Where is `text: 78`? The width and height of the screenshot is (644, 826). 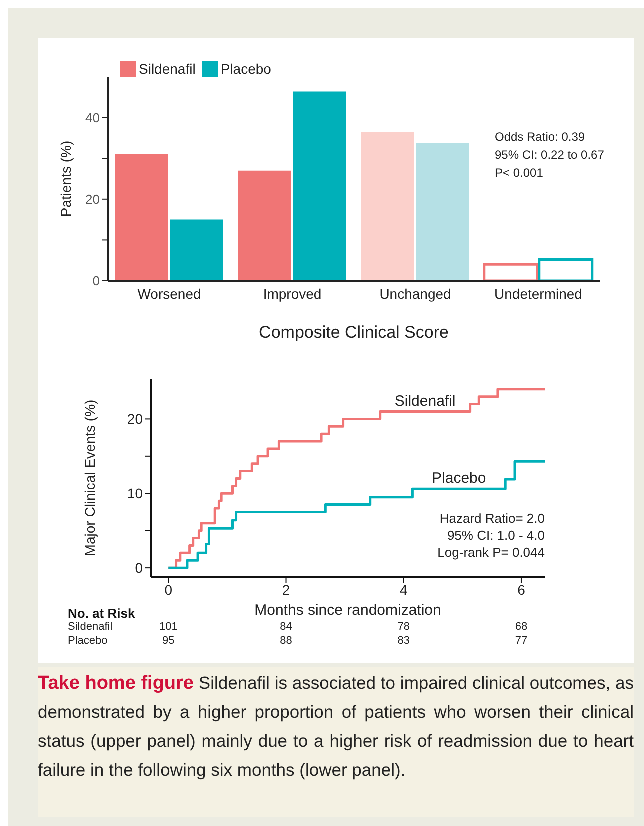 text: 78 is located at coordinates (403, 627).